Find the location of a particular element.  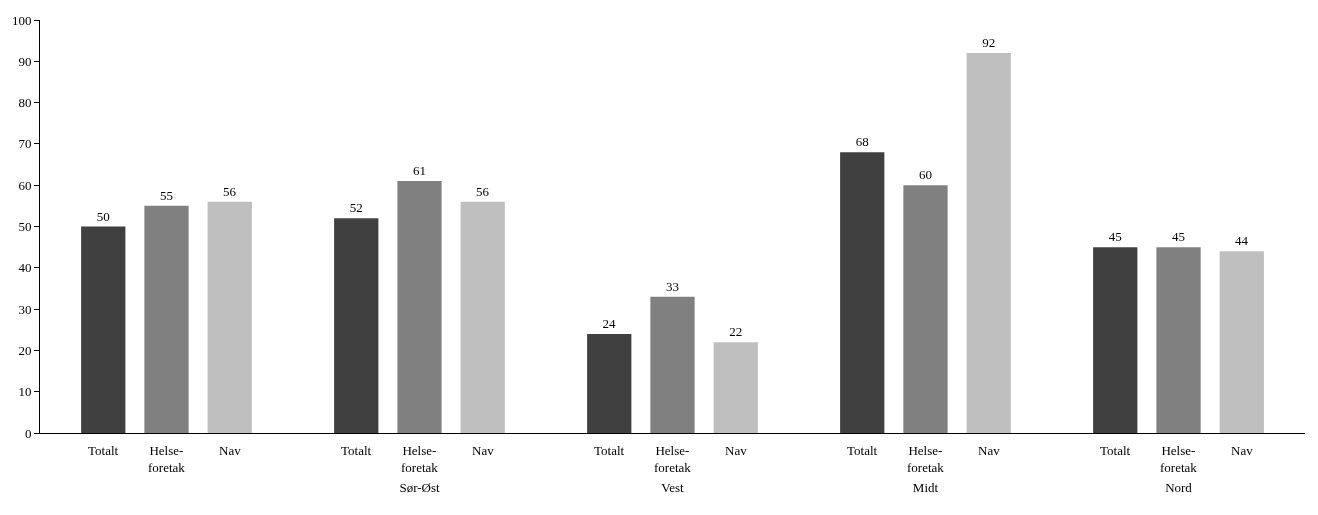

x-tick-label: Sør-Øst is located at coordinates (419, 487).